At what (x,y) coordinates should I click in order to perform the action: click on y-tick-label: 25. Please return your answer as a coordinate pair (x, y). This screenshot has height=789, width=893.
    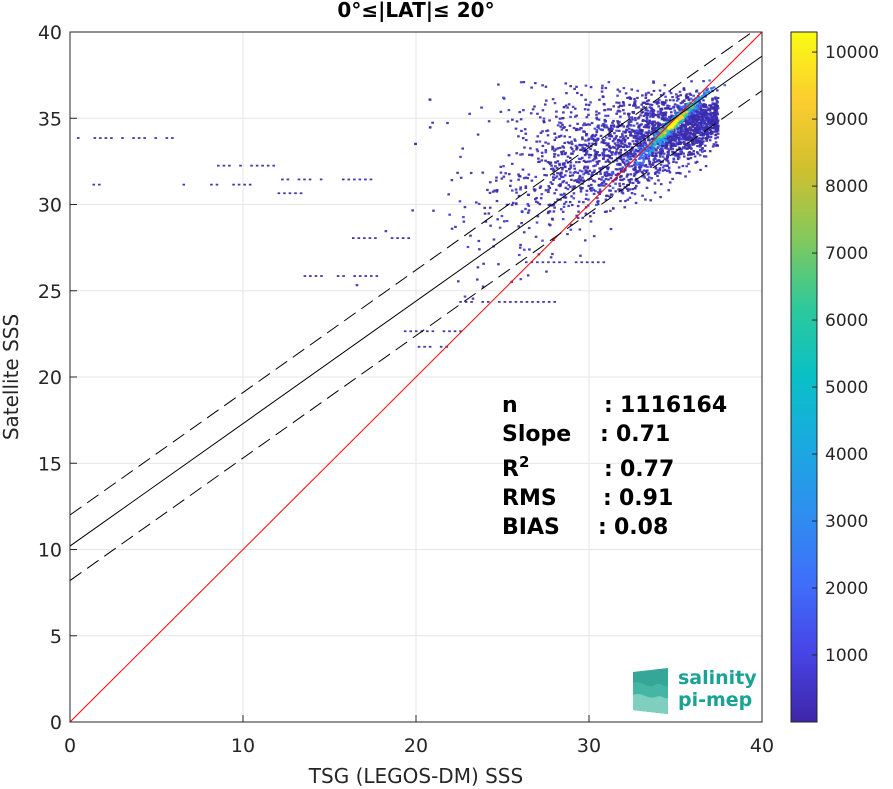
    Looking at the image, I should click on (50, 292).